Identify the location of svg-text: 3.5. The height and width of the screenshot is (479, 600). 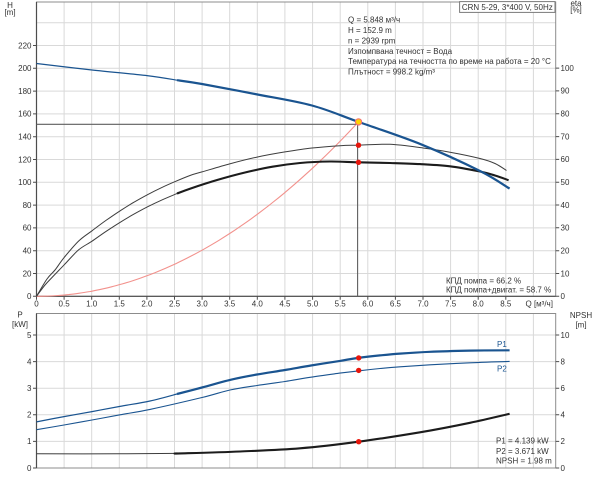
(230, 304).